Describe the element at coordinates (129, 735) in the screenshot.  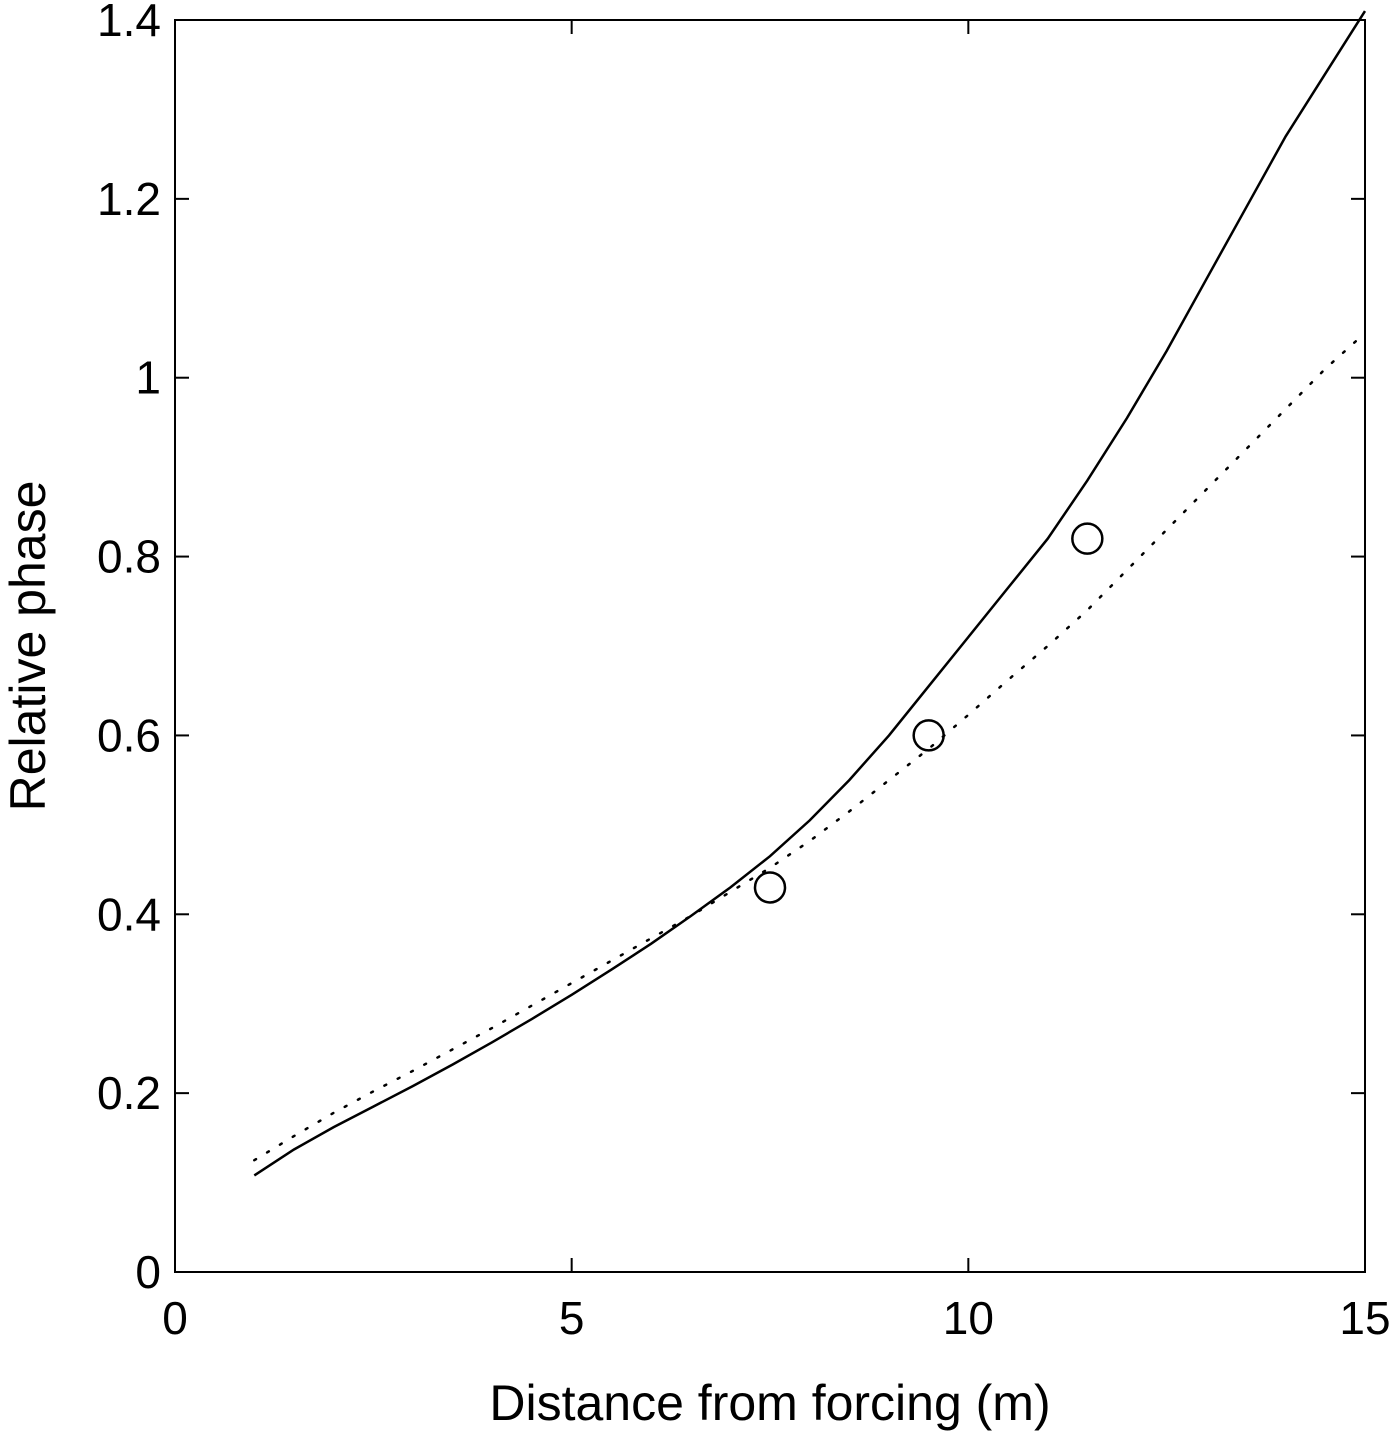
I see `y-tick-label: 0.6` at that location.